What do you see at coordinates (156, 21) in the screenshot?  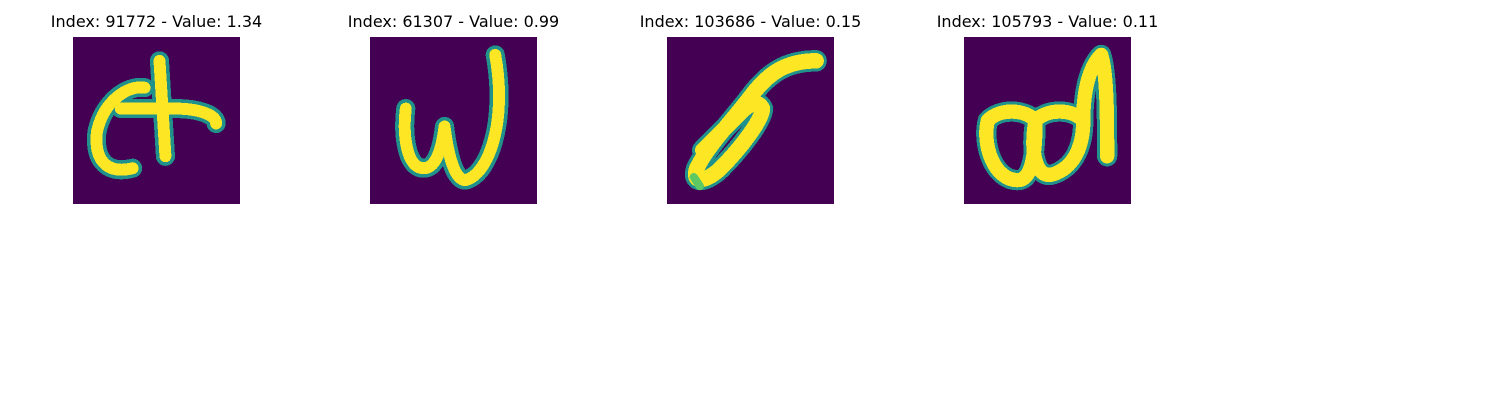 I see `panel-title: Index: 91772 - Value: 1.34` at bounding box center [156, 21].